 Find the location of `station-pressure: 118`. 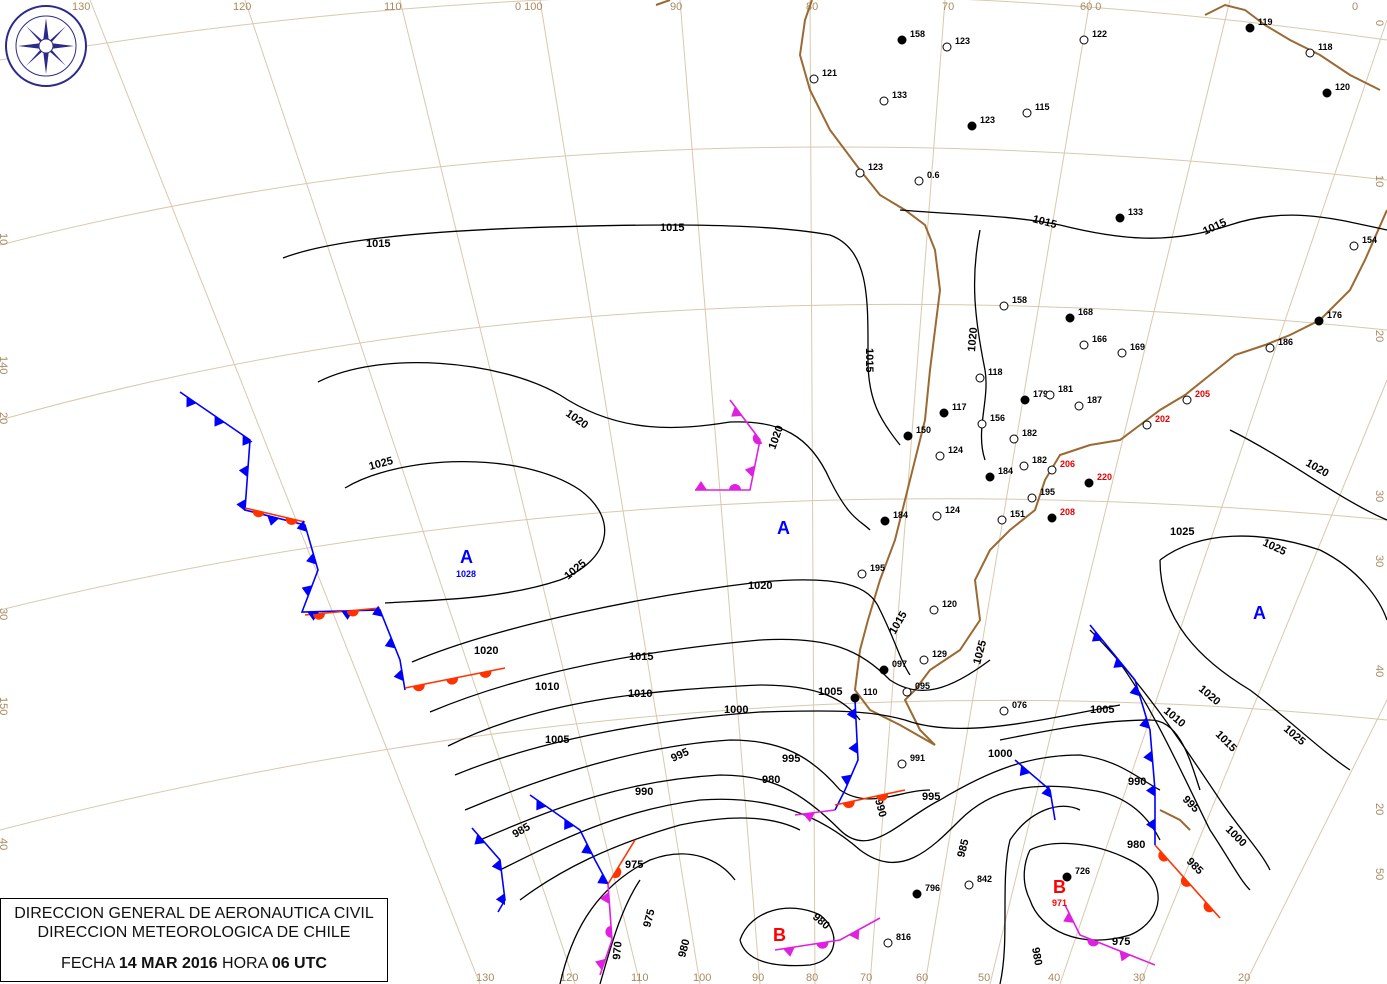

station-pressure: 118 is located at coordinates (995, 372).